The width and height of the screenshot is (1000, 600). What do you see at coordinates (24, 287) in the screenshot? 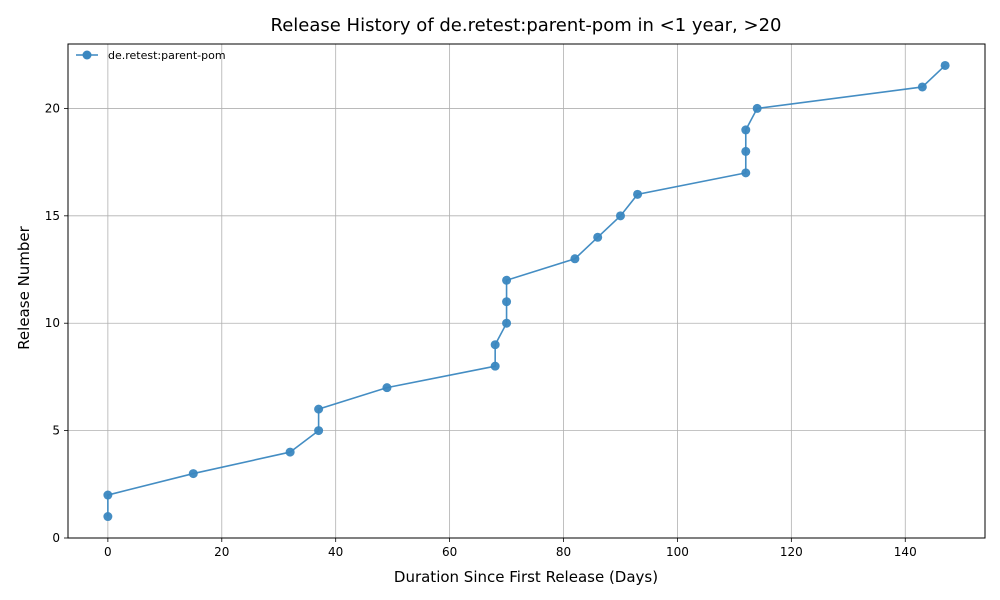
I see `y-axis-label: Release Number` at bounding box center [24, 287].